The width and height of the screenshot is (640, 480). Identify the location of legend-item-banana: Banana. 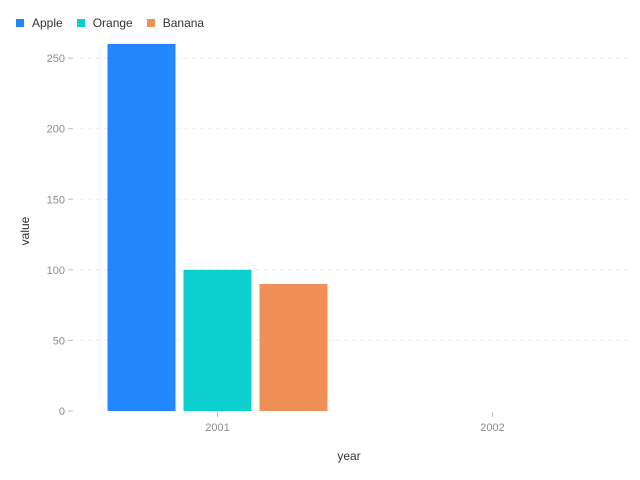
(175, 23).